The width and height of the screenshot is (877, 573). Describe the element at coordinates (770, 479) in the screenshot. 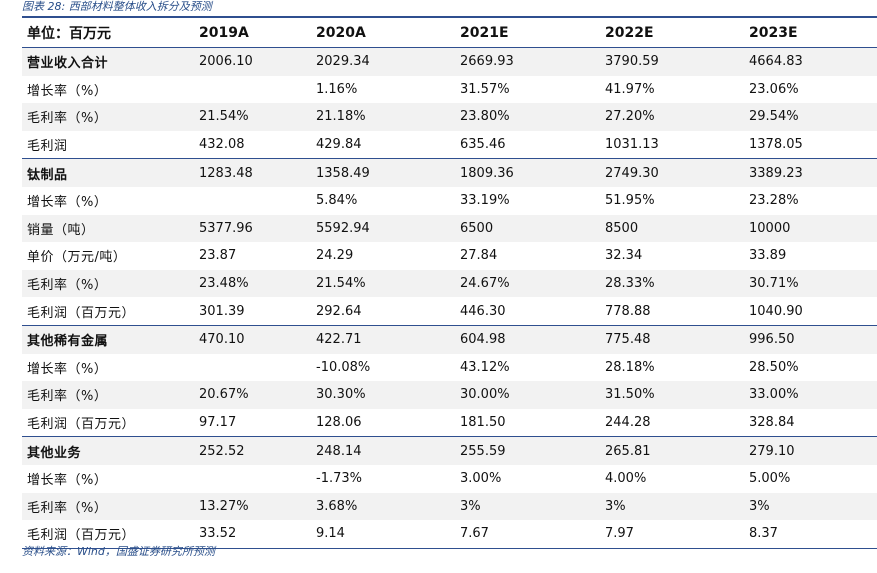

I see `table-cell: 5.00%` at that location.